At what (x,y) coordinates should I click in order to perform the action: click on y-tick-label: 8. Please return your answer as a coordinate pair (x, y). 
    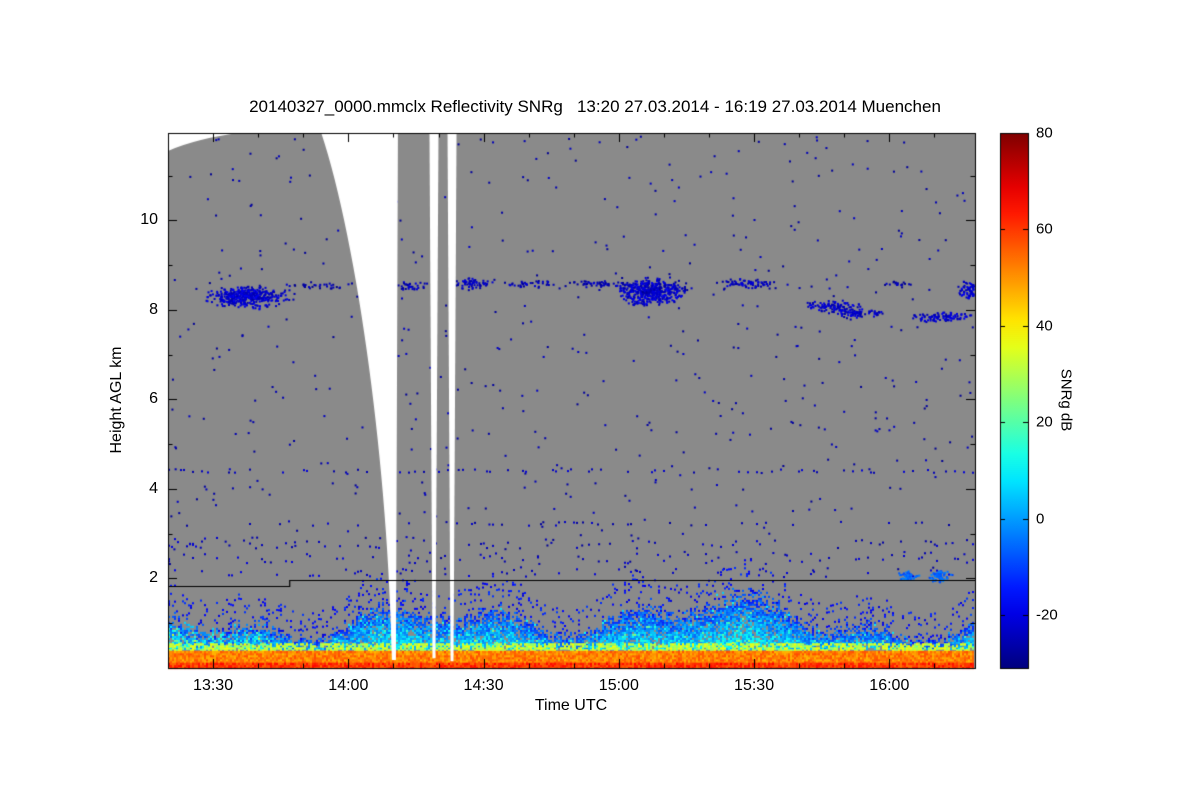
    Looking at the image, I should click on (153, 309).